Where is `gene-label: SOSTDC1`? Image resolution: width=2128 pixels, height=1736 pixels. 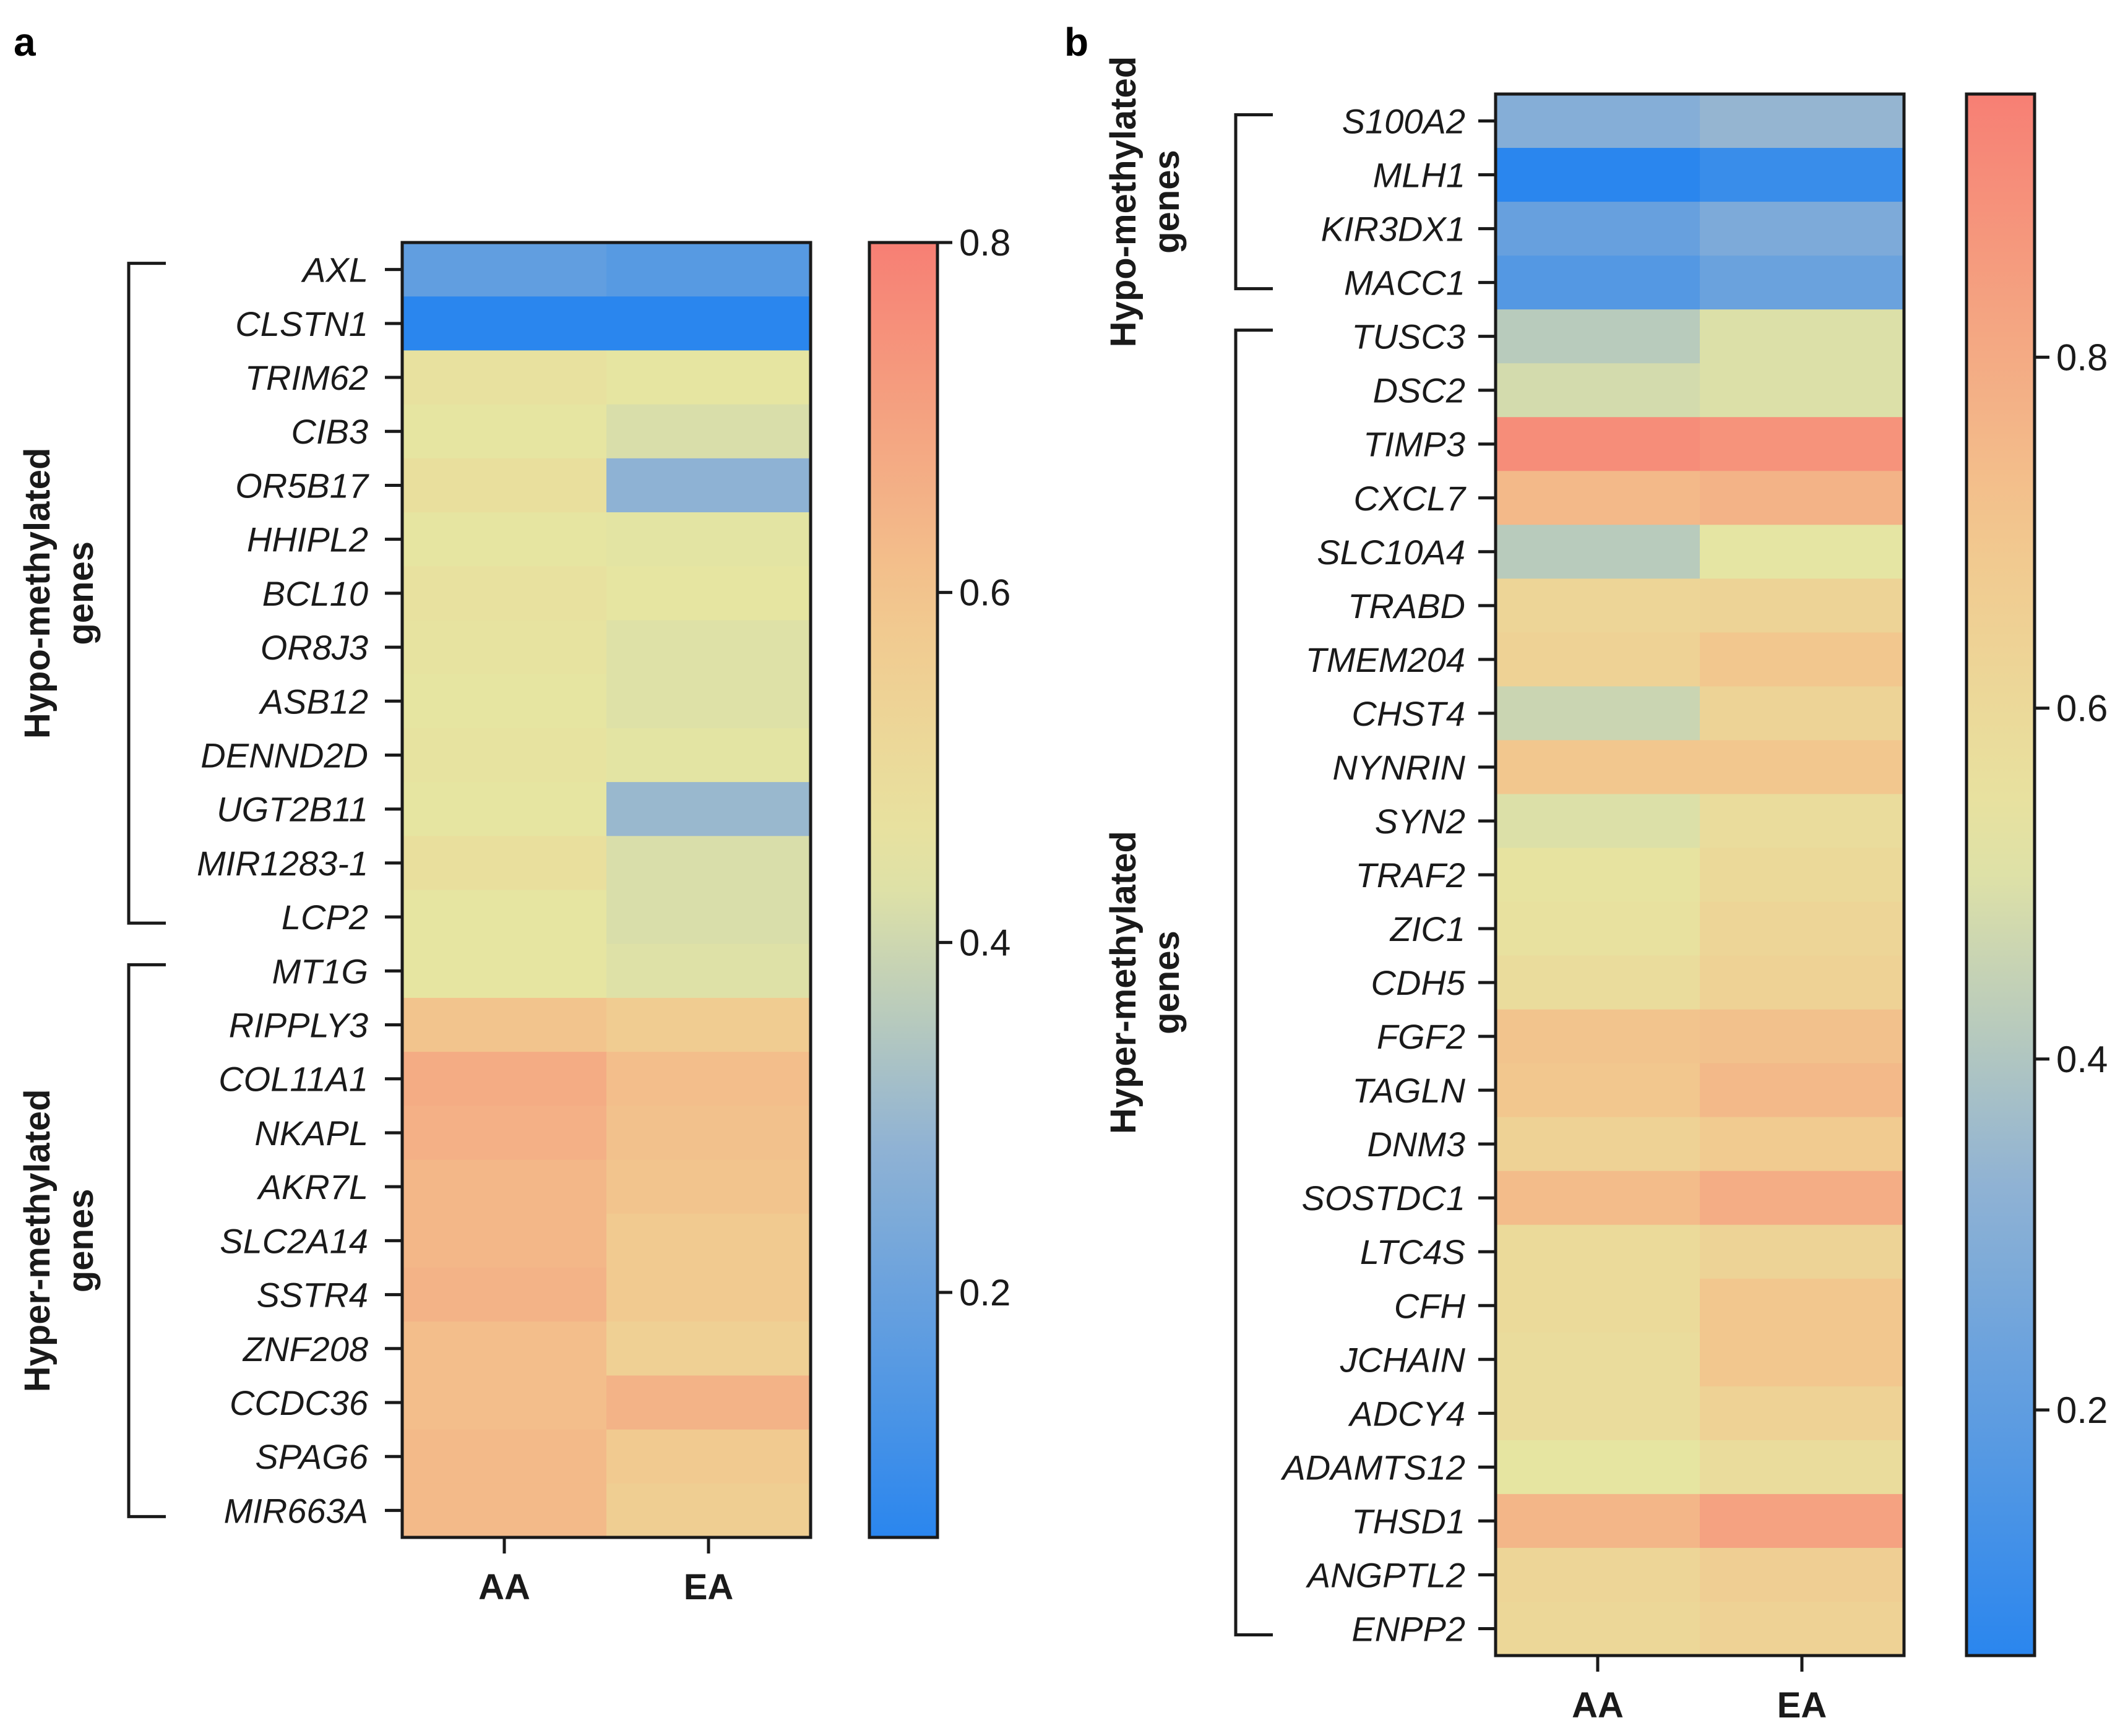 gene-label: SOSTDC1 is located at coordinates (1384, 1198).